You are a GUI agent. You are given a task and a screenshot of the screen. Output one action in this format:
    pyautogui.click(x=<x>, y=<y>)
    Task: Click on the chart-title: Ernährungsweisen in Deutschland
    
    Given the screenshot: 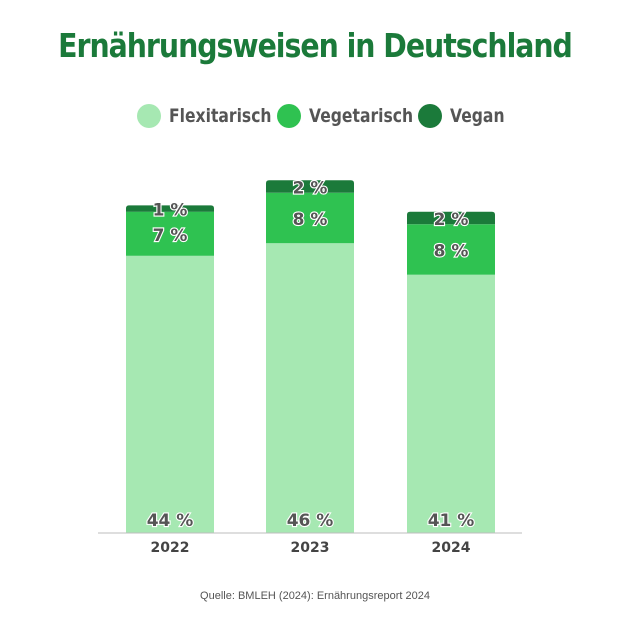 What is the action you would take?
    pyautogui.click(x=315, y=45)
    